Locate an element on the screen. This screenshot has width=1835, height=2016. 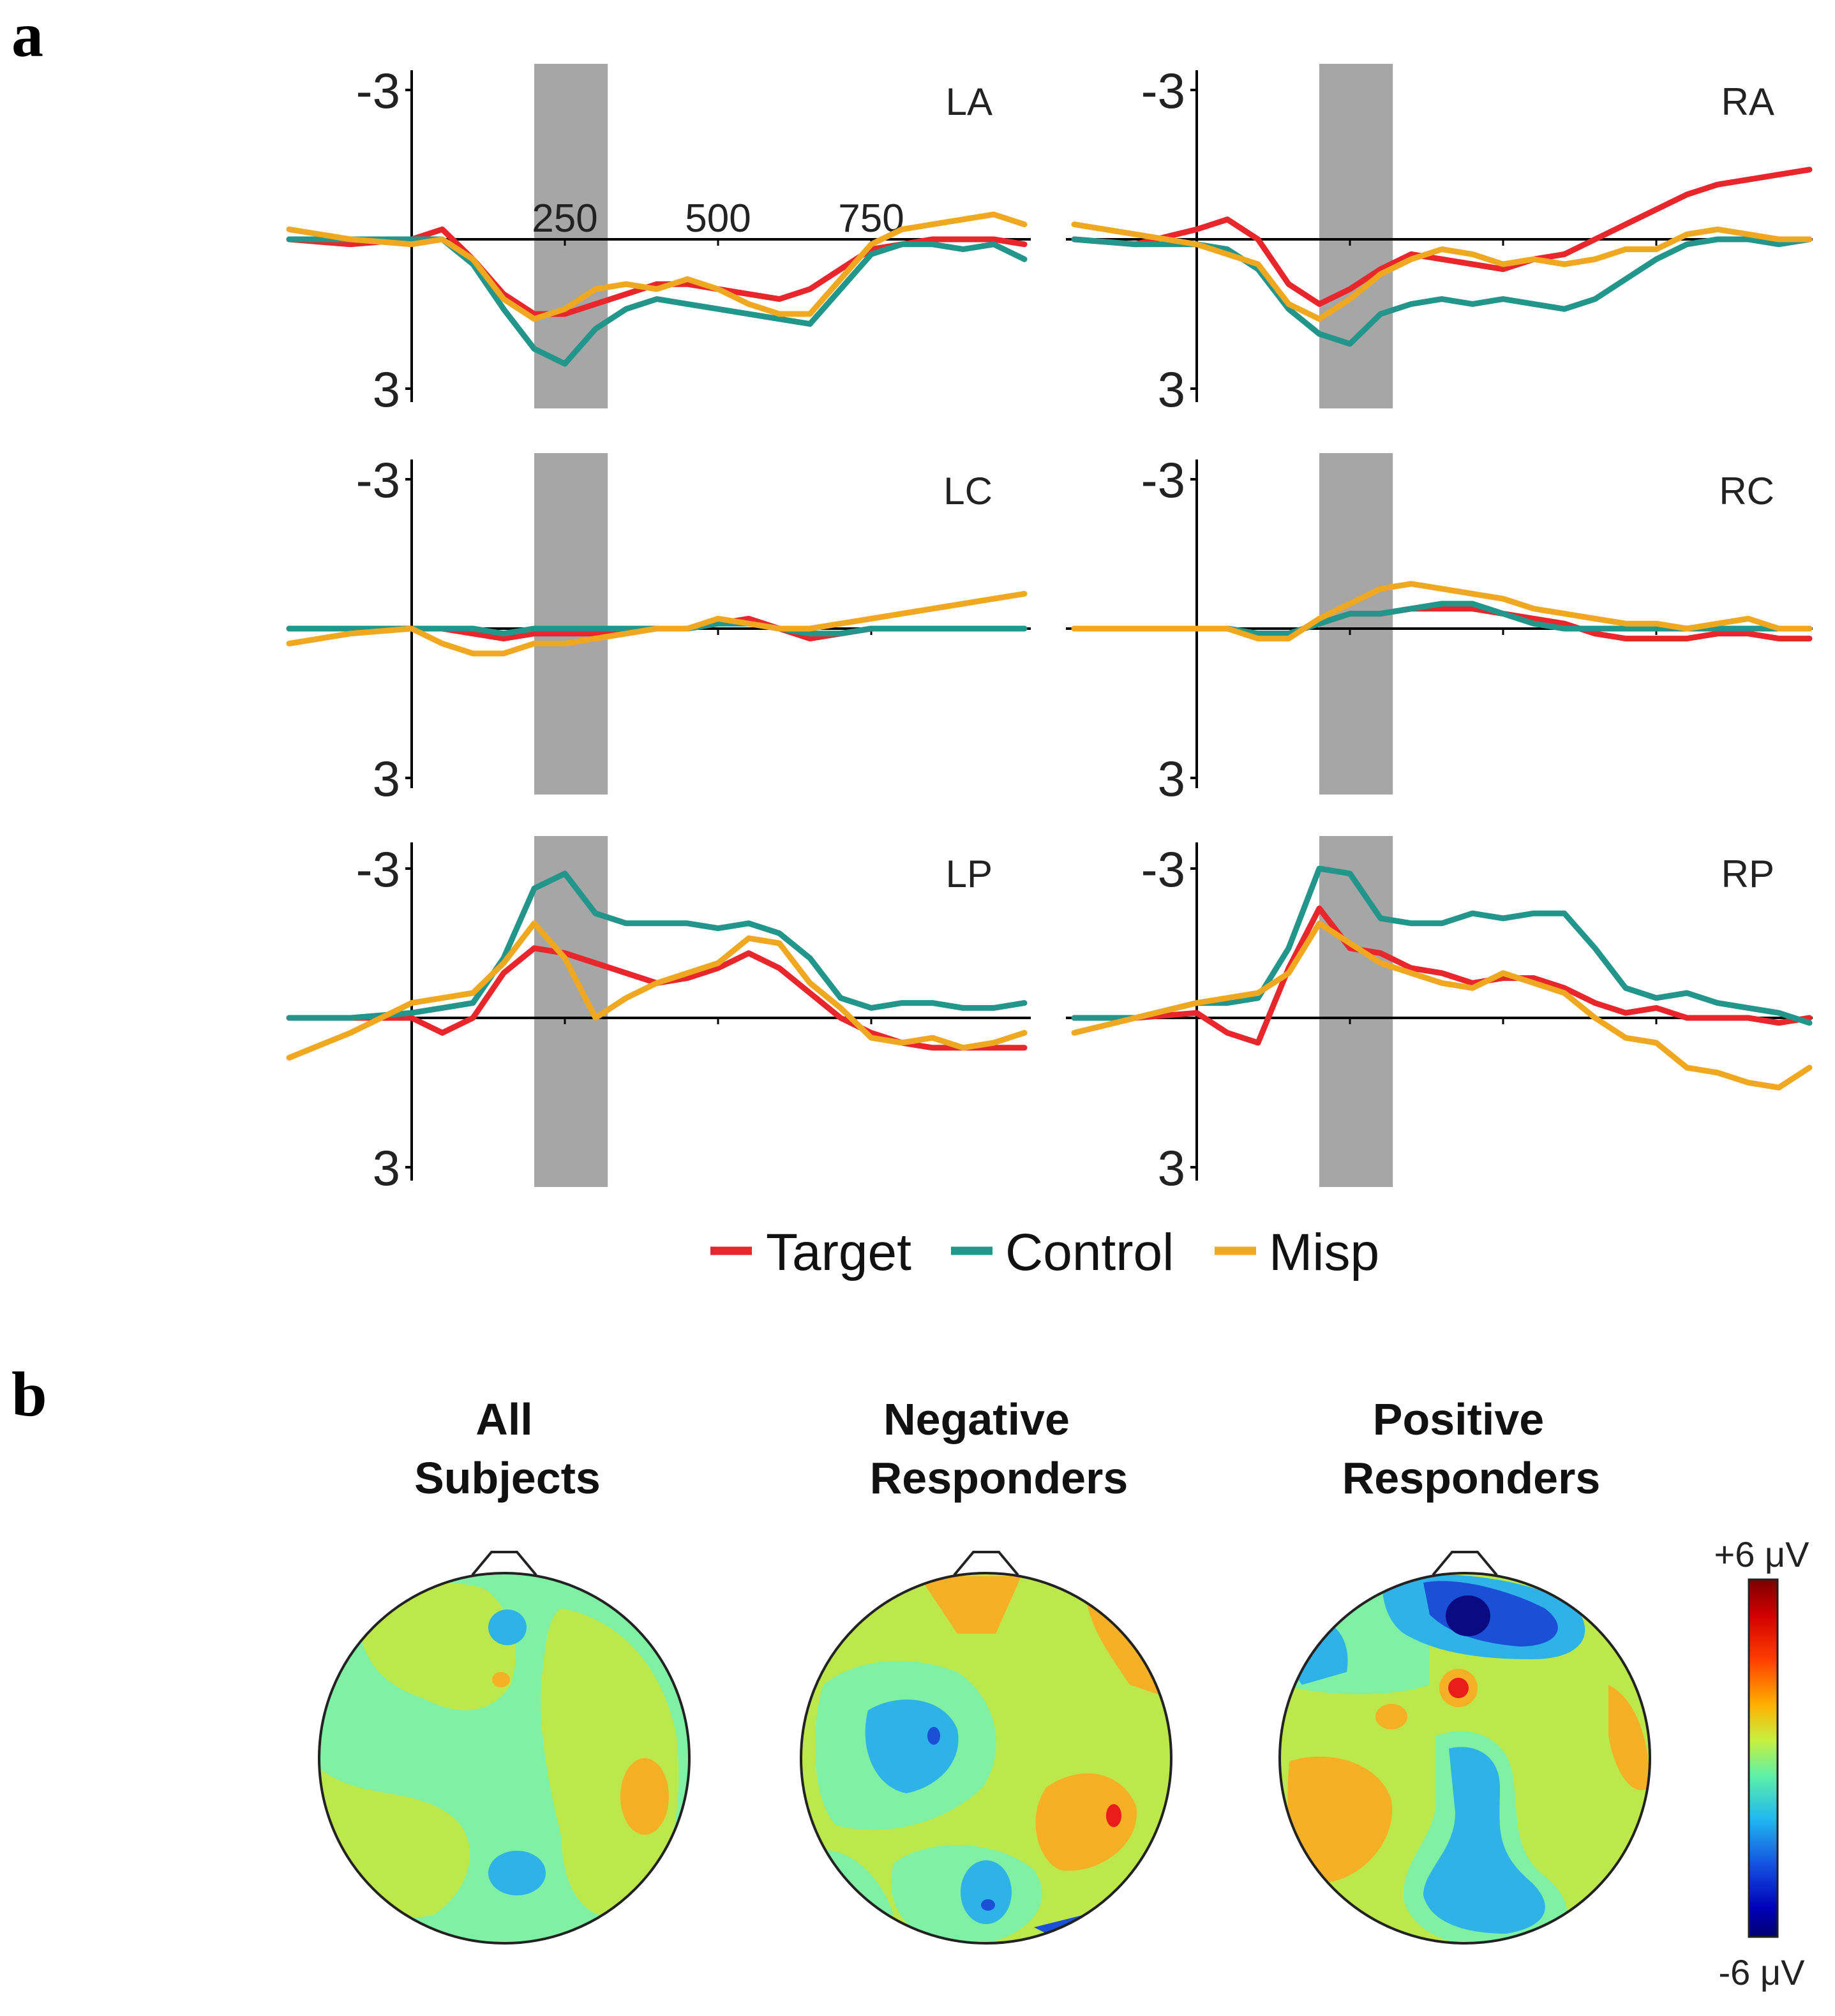
series-misp-rp is located at coordinates (1442, 1006).